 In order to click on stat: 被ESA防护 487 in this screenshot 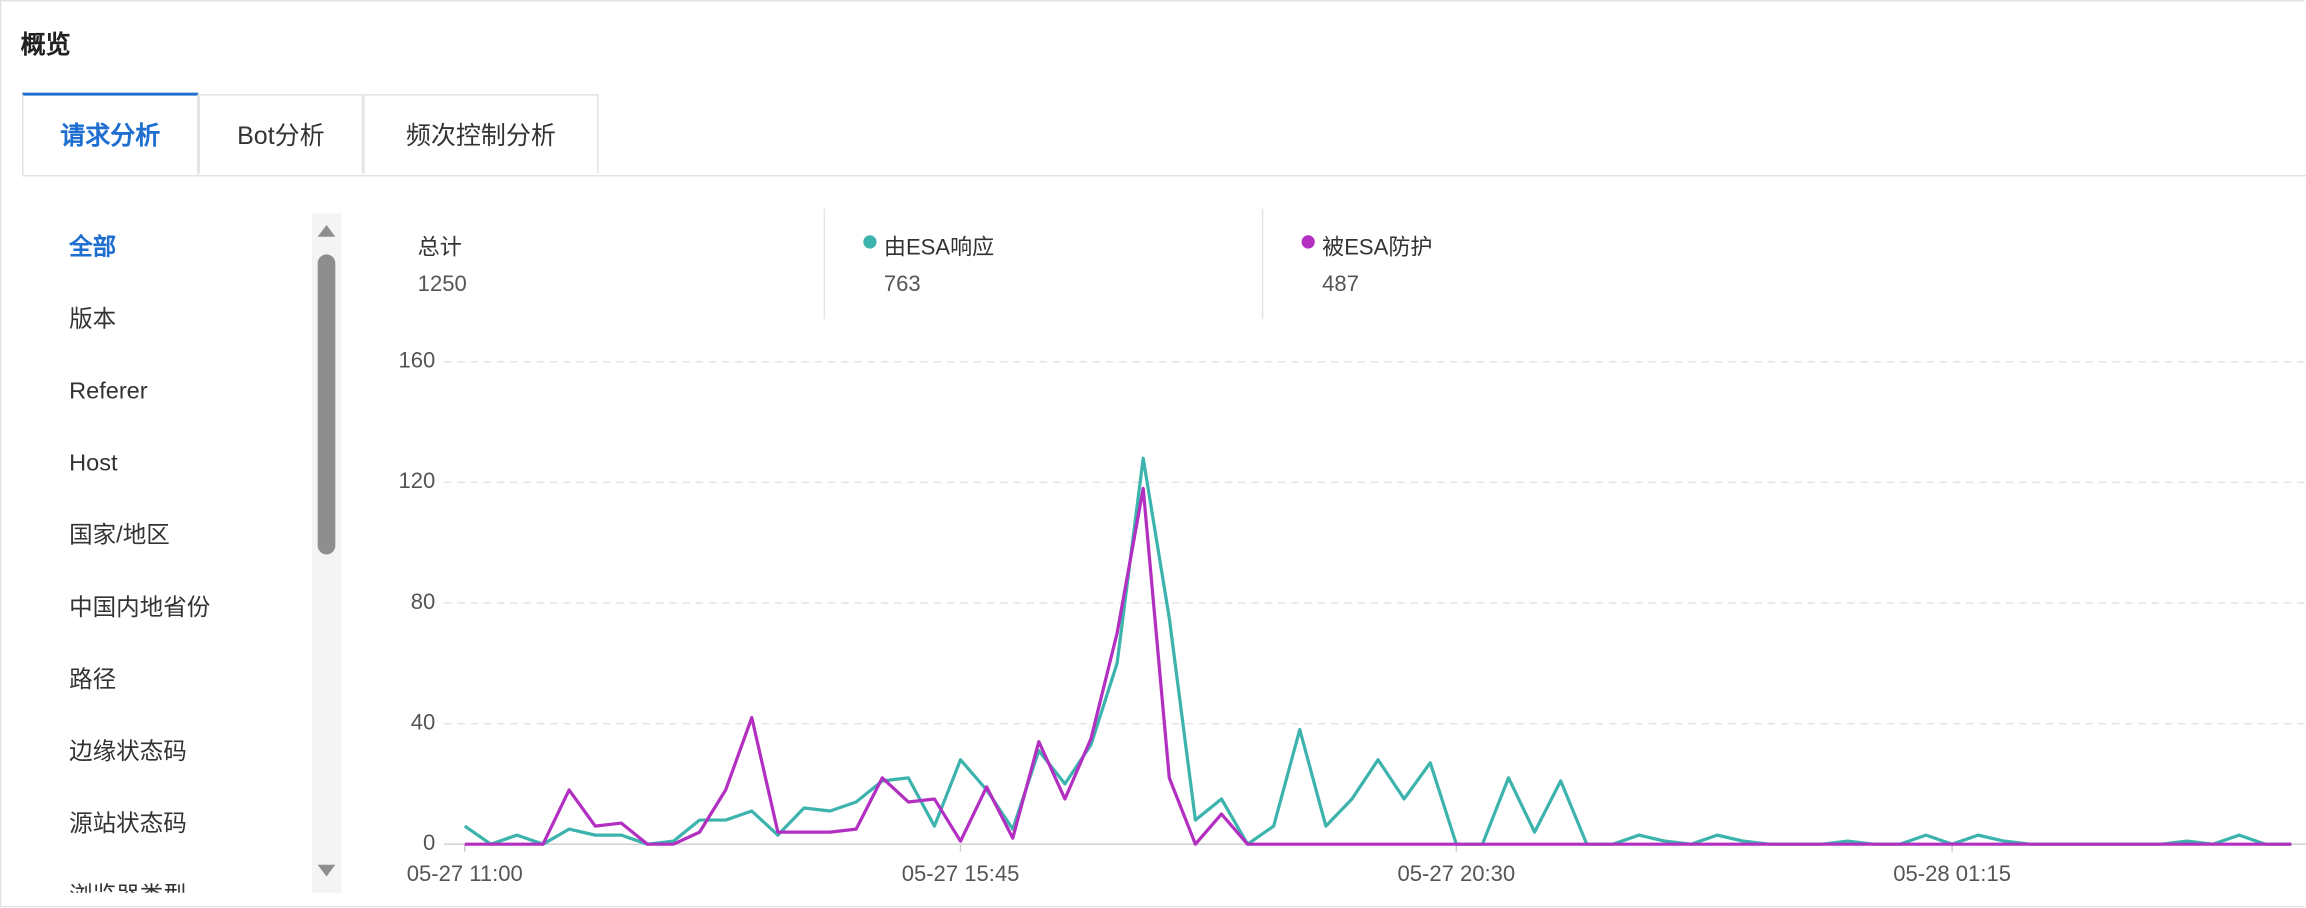, I will do `click(1367, 264)`.